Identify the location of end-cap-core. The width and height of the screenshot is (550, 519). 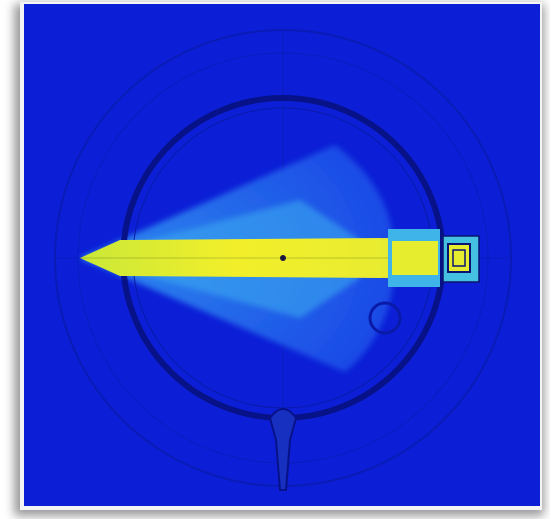
(459, 258).